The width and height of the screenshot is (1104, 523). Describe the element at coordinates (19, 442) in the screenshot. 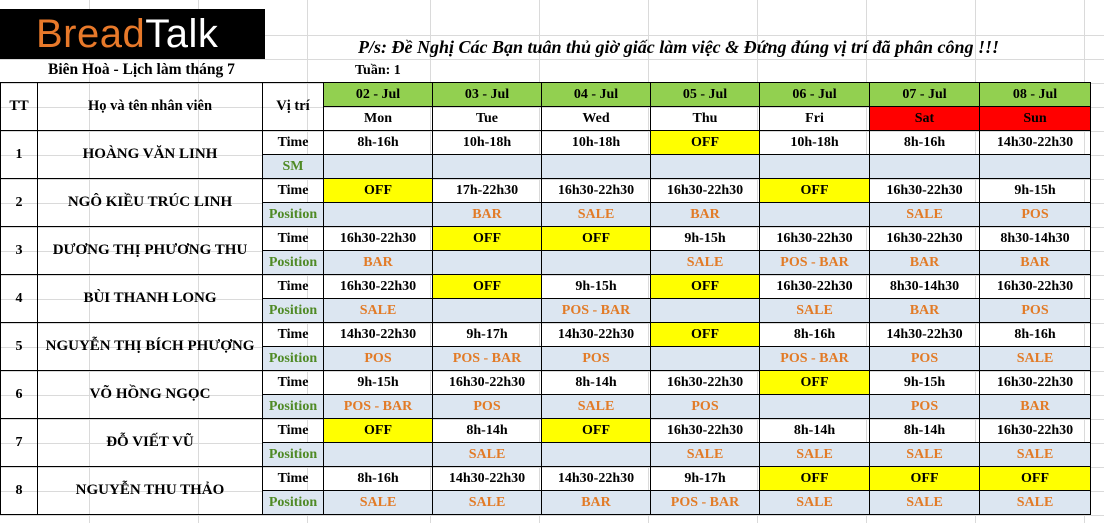

I see `employee-number: 7` at that location.